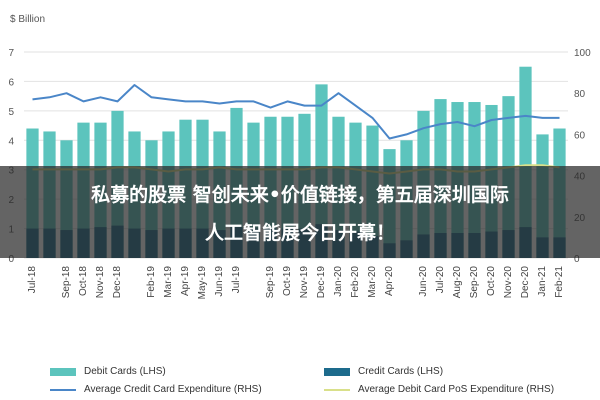  I want to click on x-axis-tick-label: Nov-20, so click(508, 282).